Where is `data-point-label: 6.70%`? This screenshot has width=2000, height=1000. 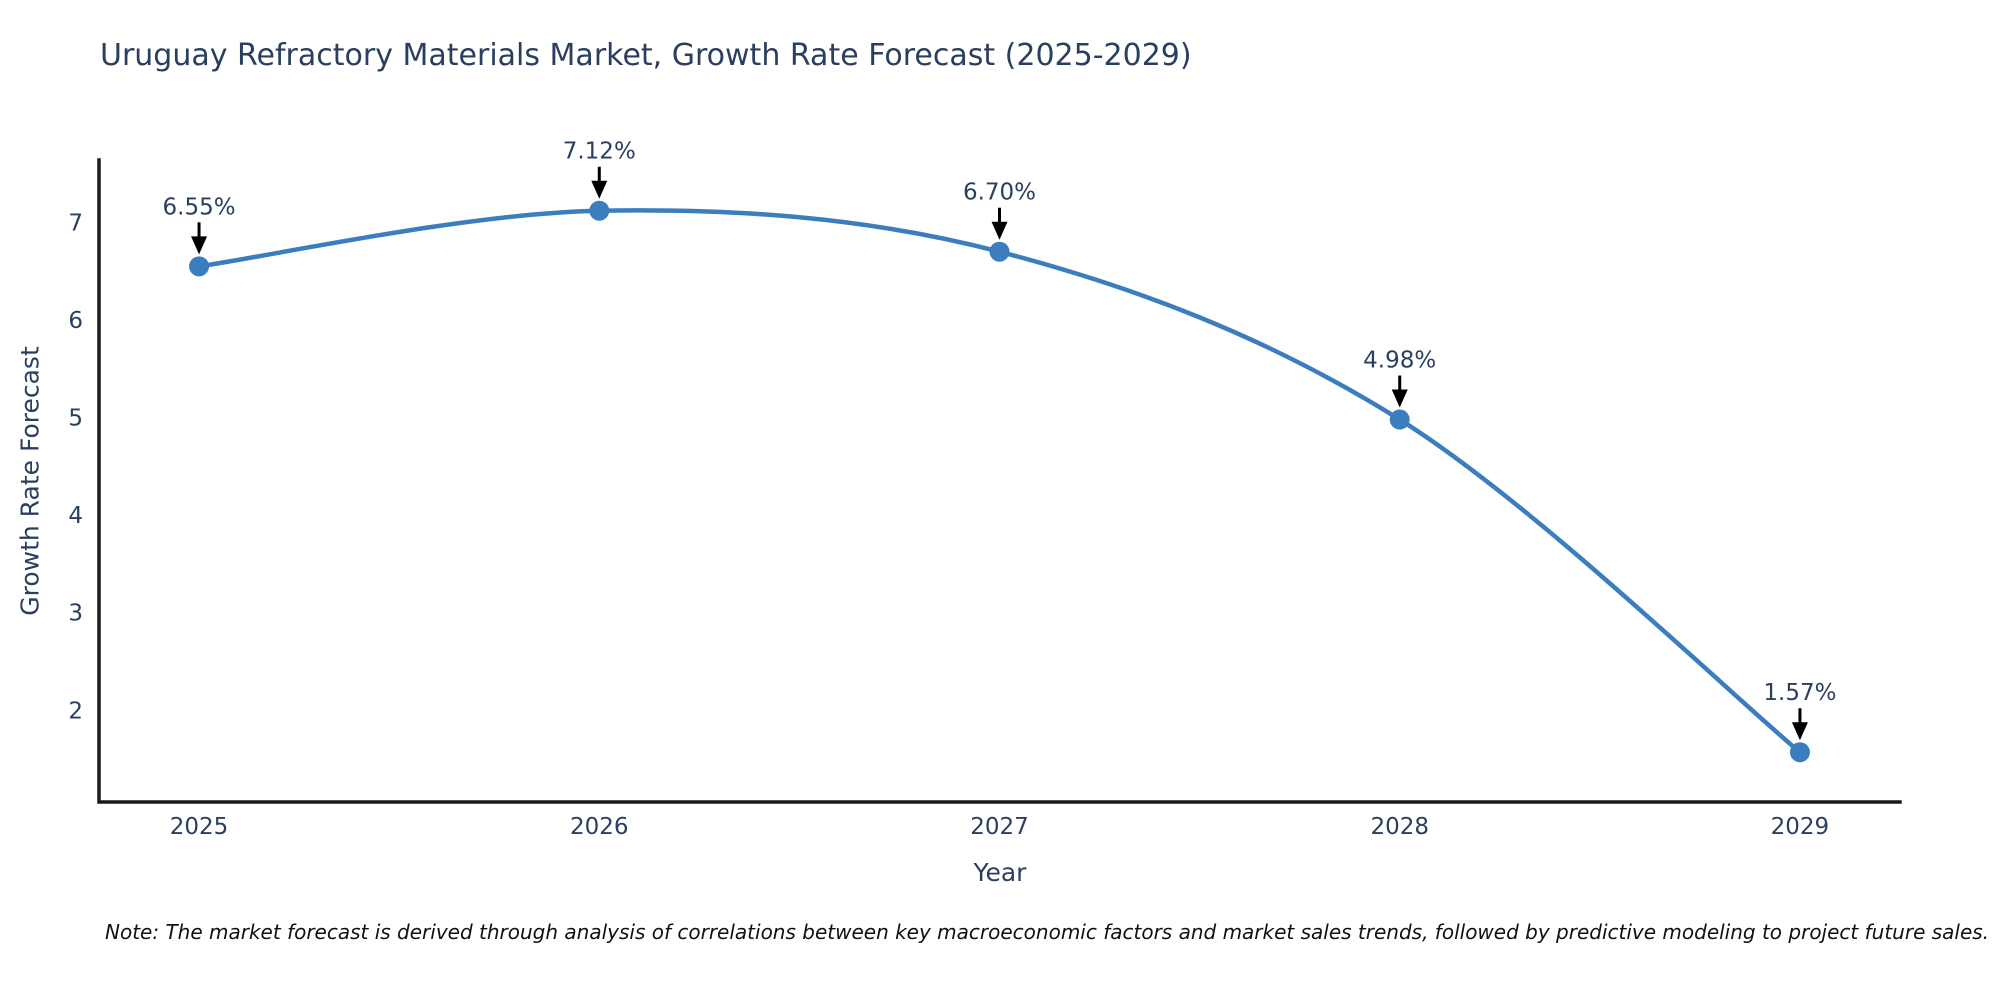
data-point-label: 6.70% is located at coordinates (999, 193).